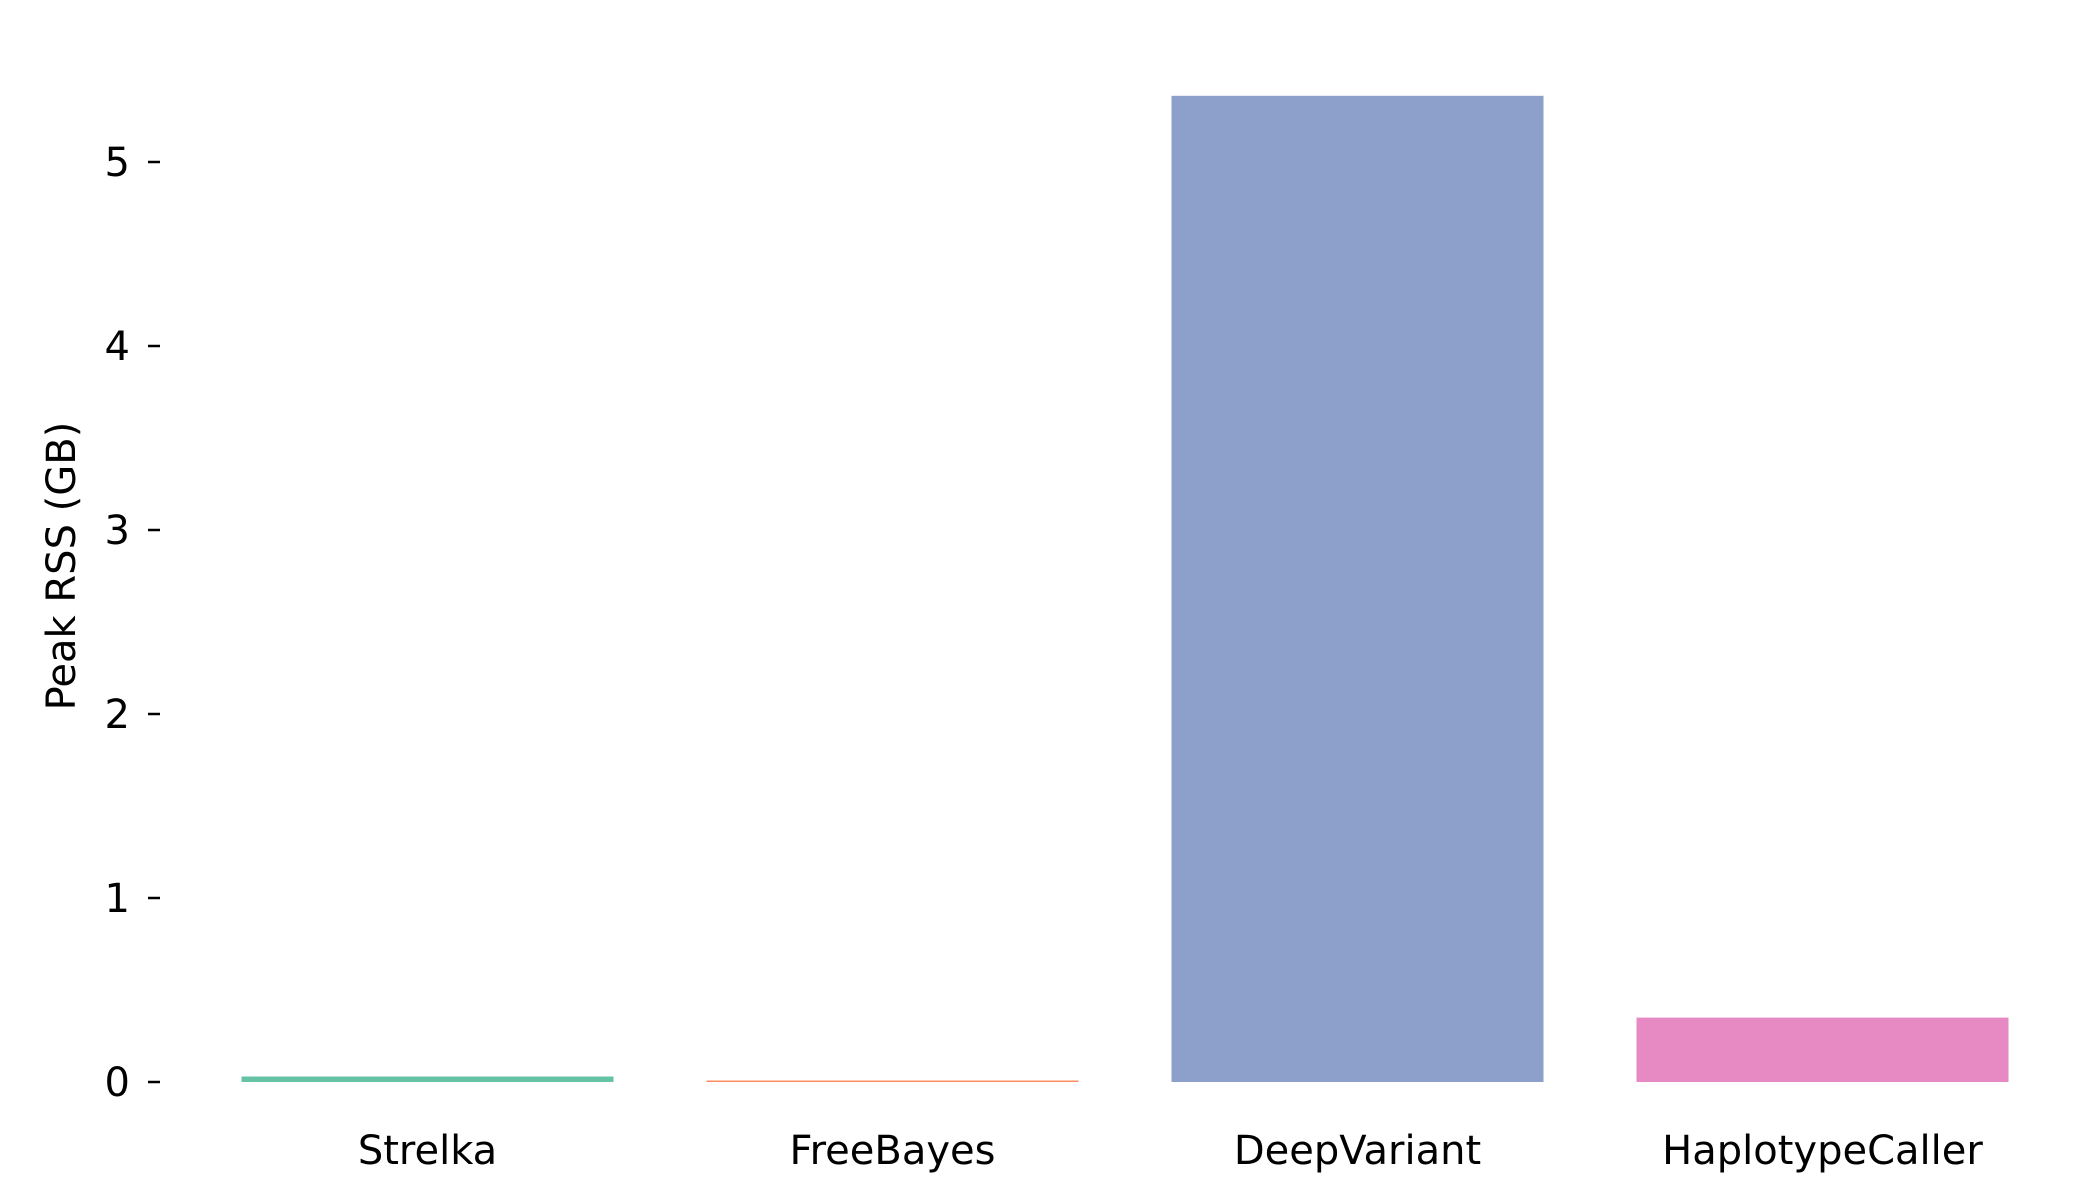  Describe the element at coordinates (1357, 1151) in the screenshot. I see `x-tick-label-deepvariant: DeepVariant` at that location.